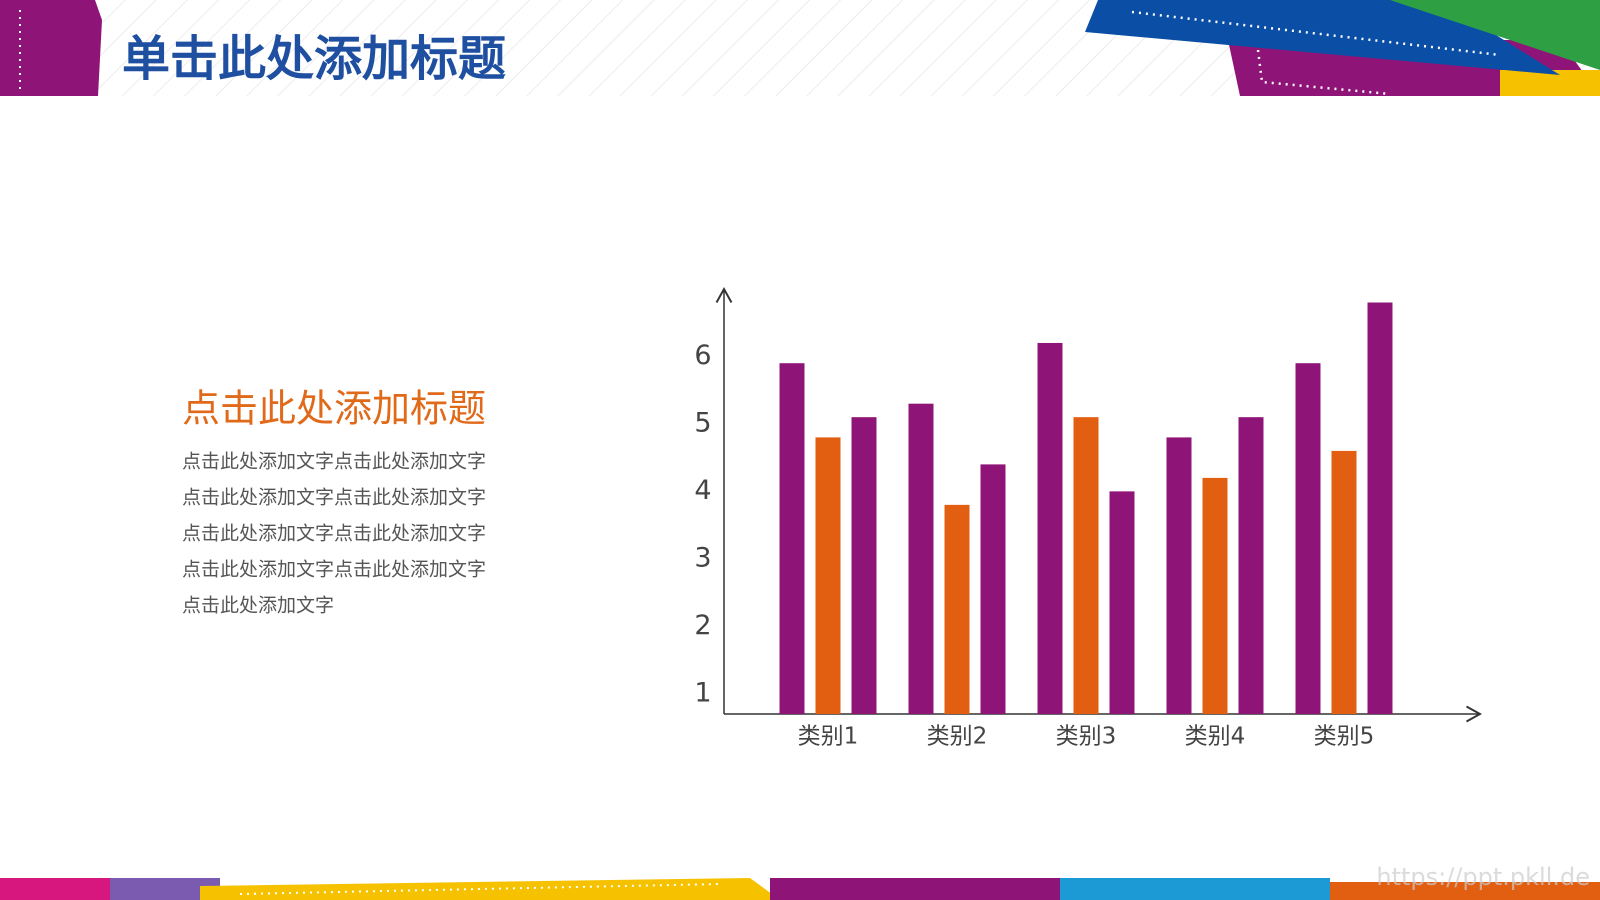  Describe the element at coordinates (1215, 737) in the screenshot. I see `x-tick-label: 类别4` at that location.